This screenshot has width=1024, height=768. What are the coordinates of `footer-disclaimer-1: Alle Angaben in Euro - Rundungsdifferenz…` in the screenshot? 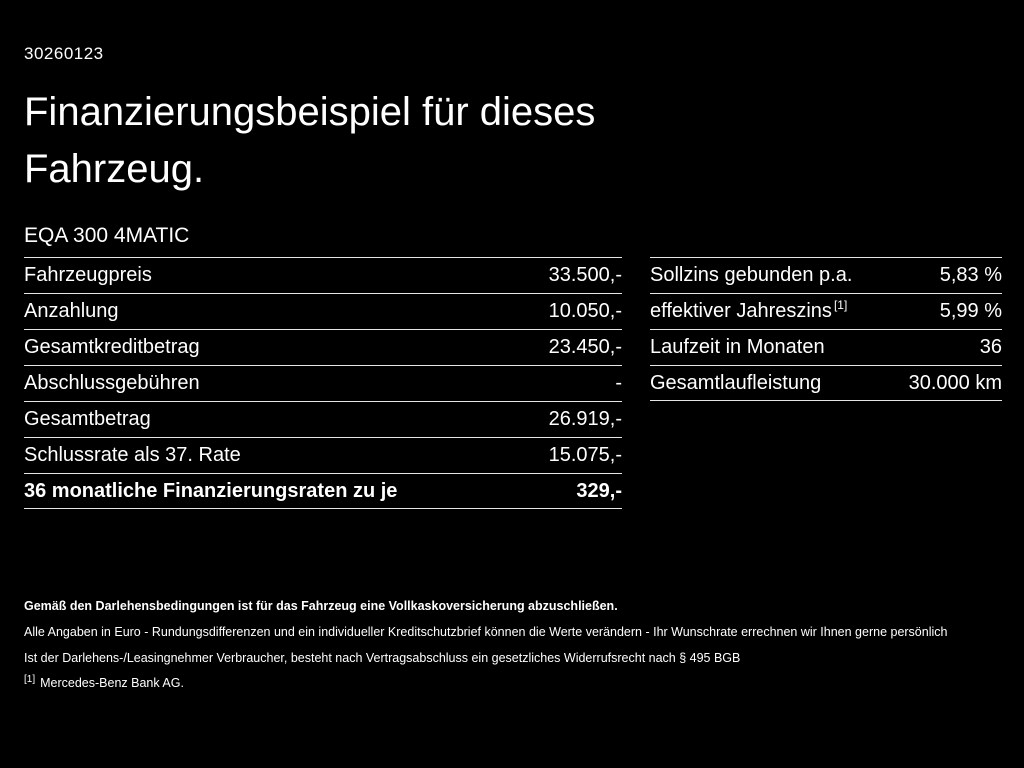 It's located at (486, 632).